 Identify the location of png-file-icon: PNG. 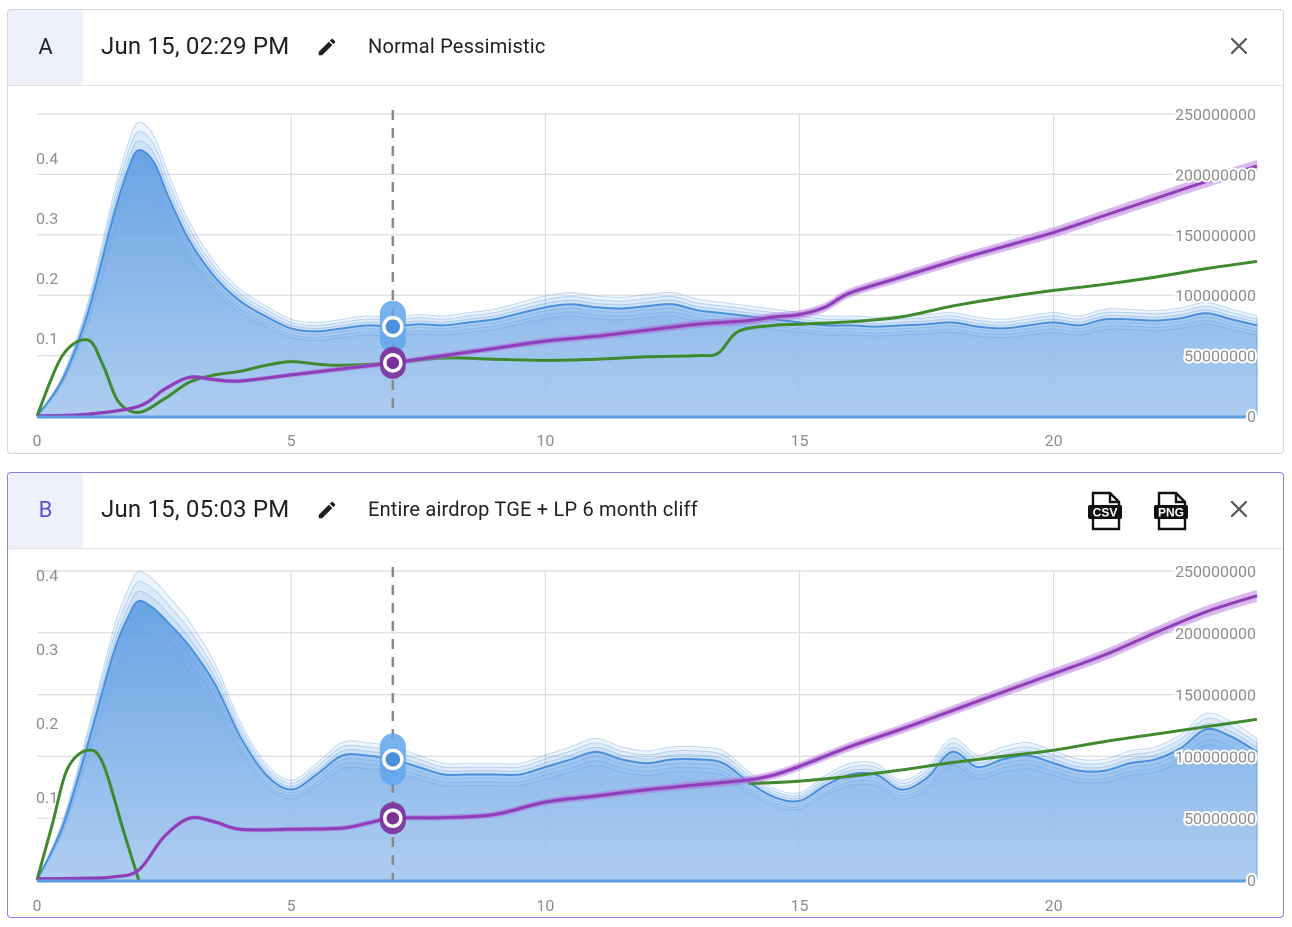
(1171, 511).